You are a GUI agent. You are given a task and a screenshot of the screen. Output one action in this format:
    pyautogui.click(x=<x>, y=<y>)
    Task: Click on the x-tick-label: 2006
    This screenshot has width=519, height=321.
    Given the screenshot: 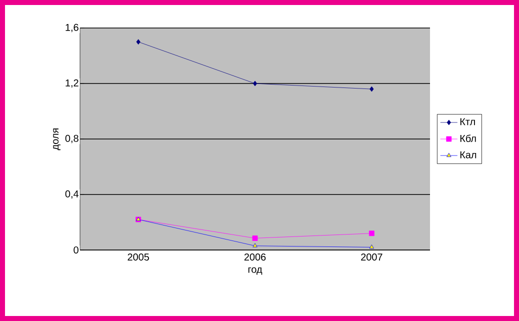 What is the action you would take?
    pyautogui.click(x=255, y=257)
    